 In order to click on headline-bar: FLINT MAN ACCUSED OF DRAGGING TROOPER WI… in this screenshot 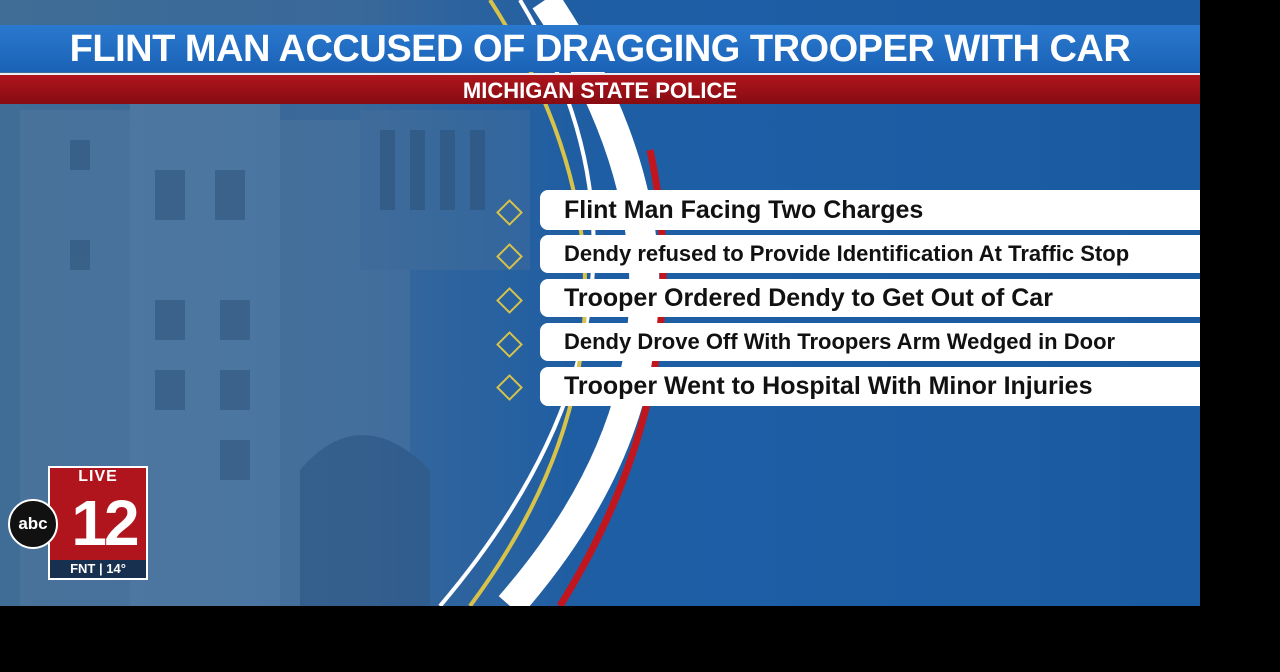, I will do `click(600, 48)`.